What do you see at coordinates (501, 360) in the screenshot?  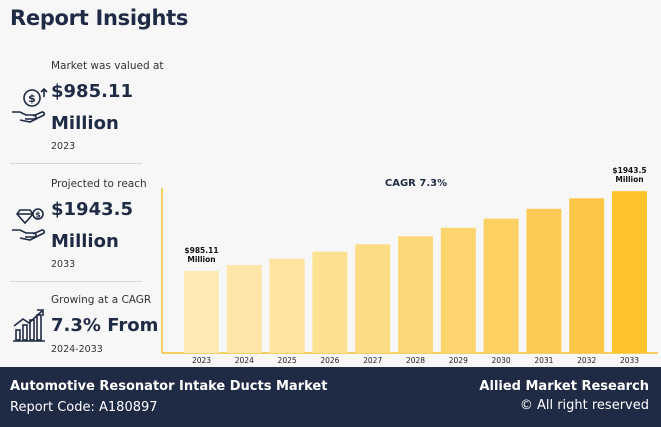 I see `x-tick-label: 2030` at bounding box center [501, 360].